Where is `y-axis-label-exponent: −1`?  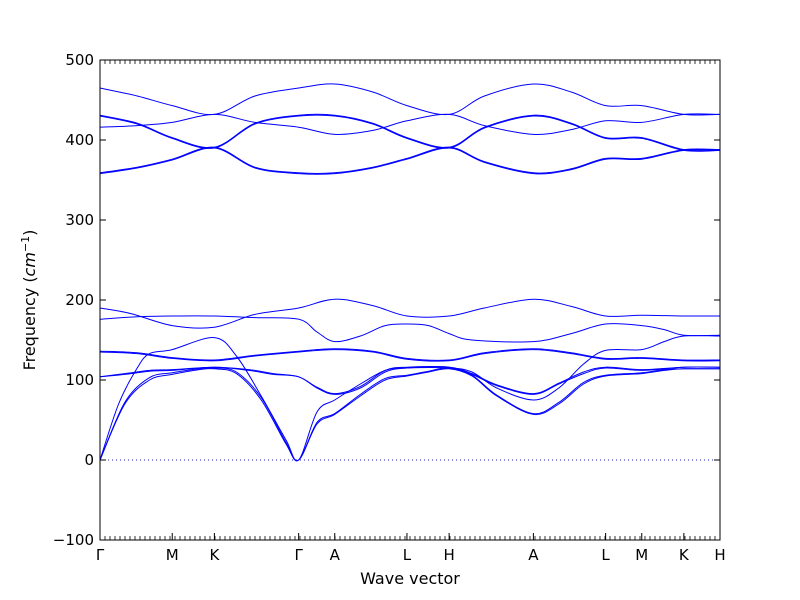
y-axis-label-exponent: −1 is located at coordinates (25, 244).